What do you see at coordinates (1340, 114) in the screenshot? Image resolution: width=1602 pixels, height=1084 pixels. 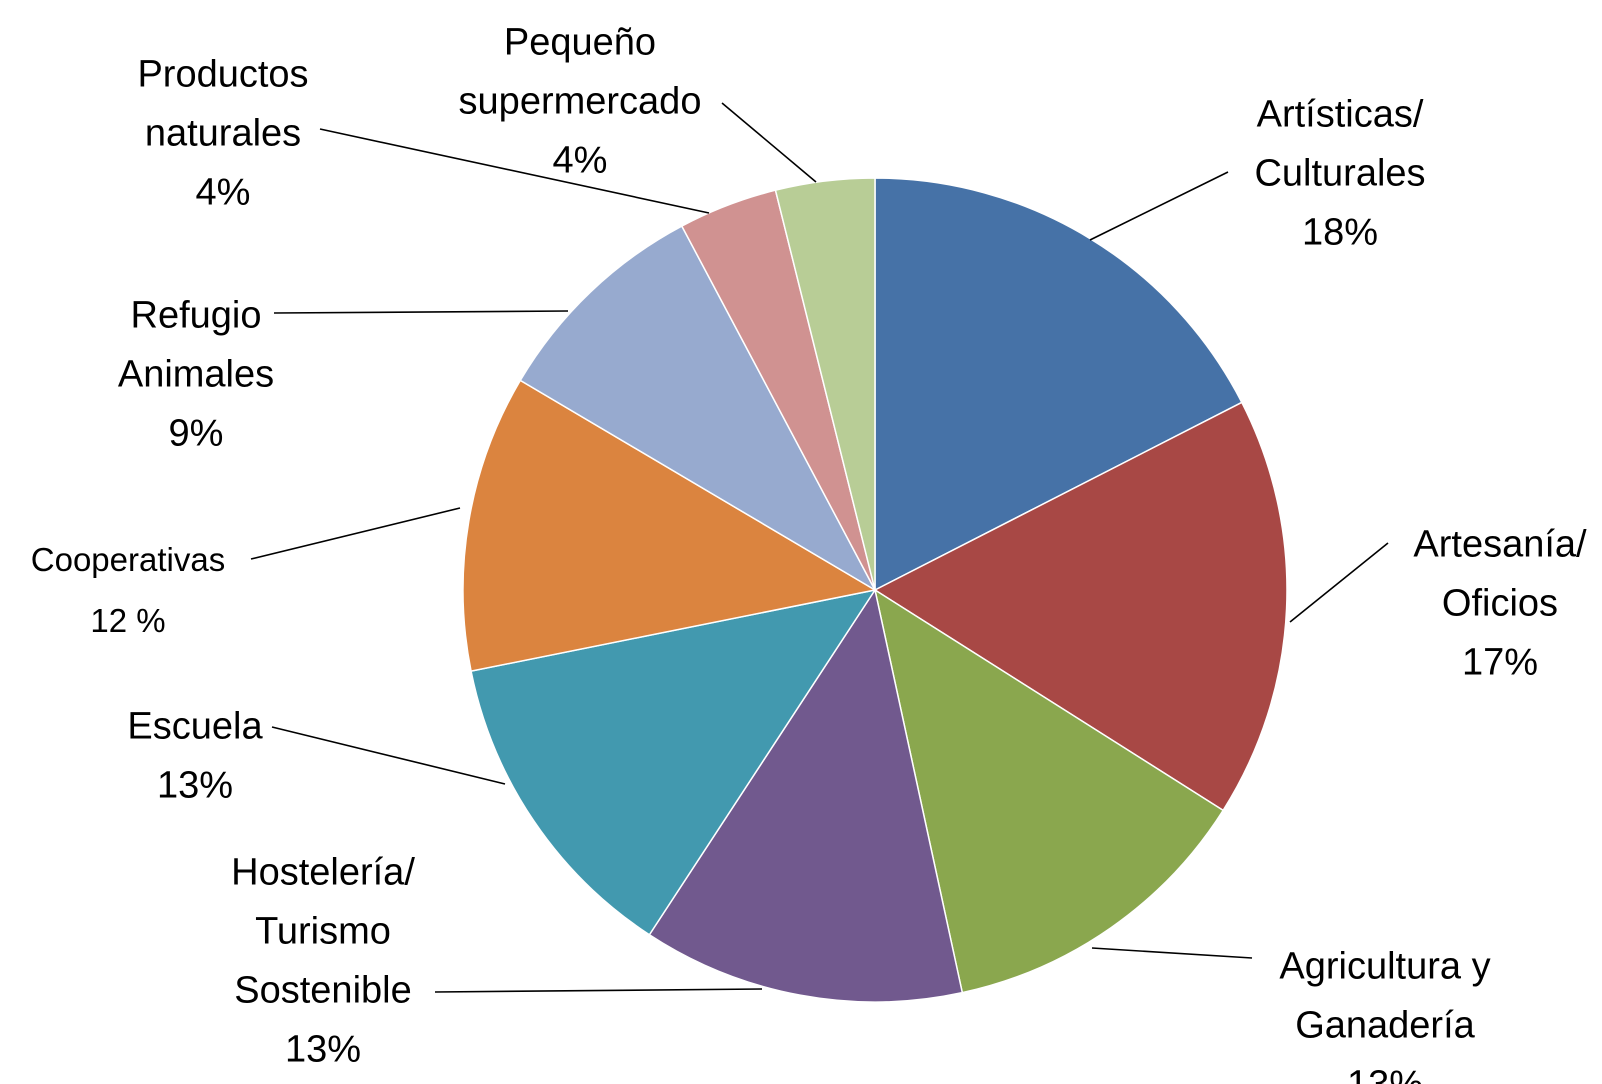 I see `slice-category-label: Artísticas/` at bounding box center [1340, 114].